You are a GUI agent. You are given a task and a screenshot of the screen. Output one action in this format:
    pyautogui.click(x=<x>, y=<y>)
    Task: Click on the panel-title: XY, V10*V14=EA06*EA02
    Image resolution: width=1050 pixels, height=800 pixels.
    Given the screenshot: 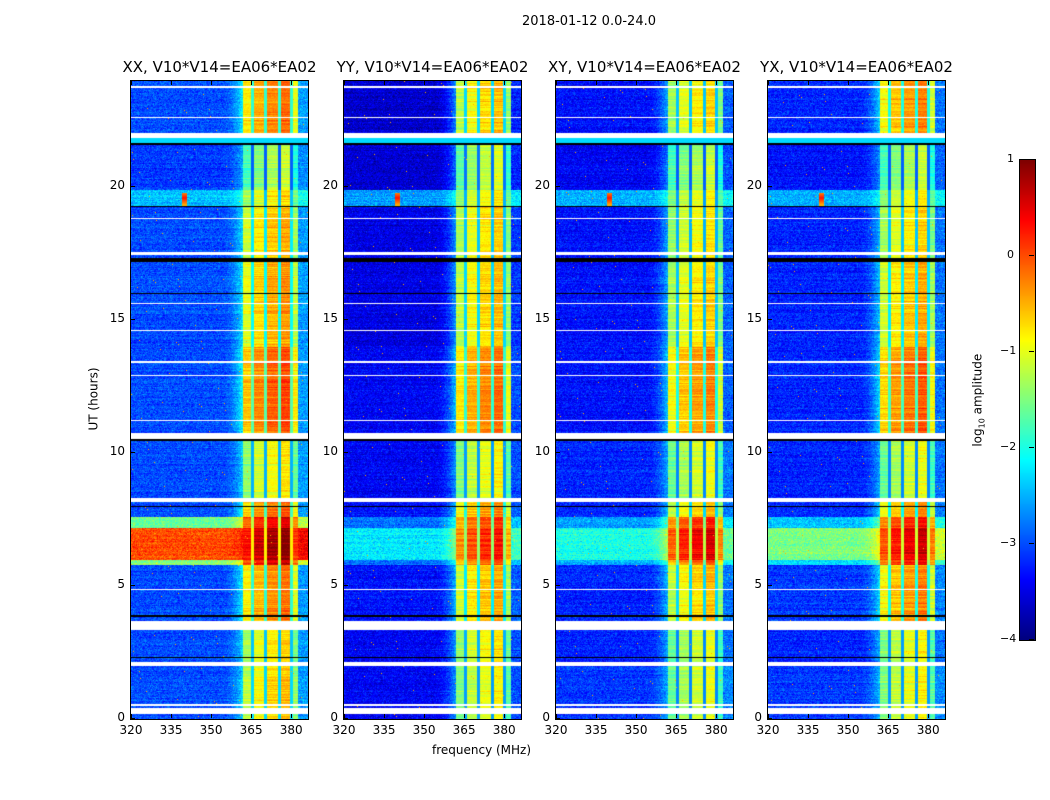 What is the action you would take?
    pyautogui.click(x=644, y=67)
    